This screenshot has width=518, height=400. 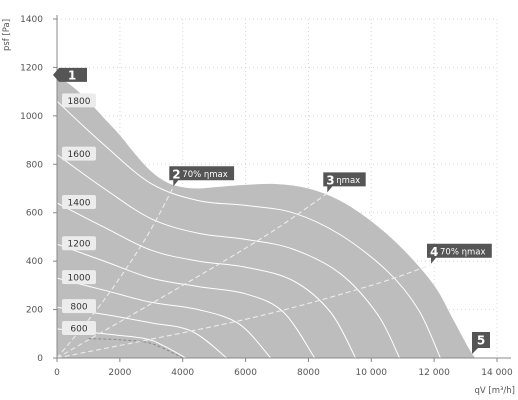 I want to click on x-axis-title: qV [m³/h], so click(x=495, y=391).